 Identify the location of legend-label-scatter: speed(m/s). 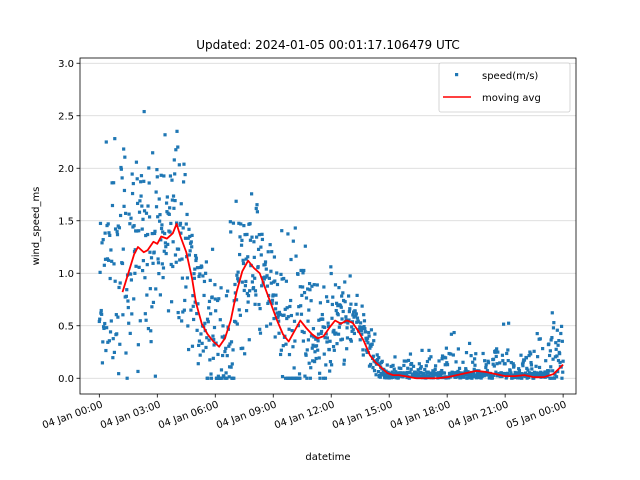
(510, 76).